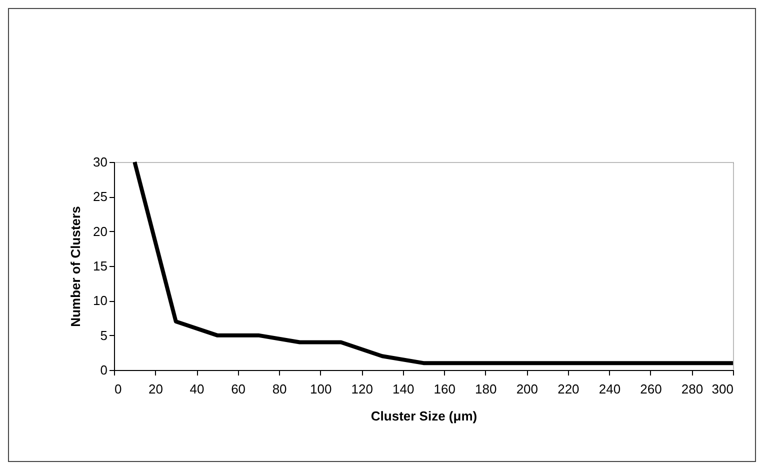 The width and height of the screenshot is (766, 472). Describe the element at coordinates (723, 389) in the screenshot. I see `x-tick-label: 300` at that location.